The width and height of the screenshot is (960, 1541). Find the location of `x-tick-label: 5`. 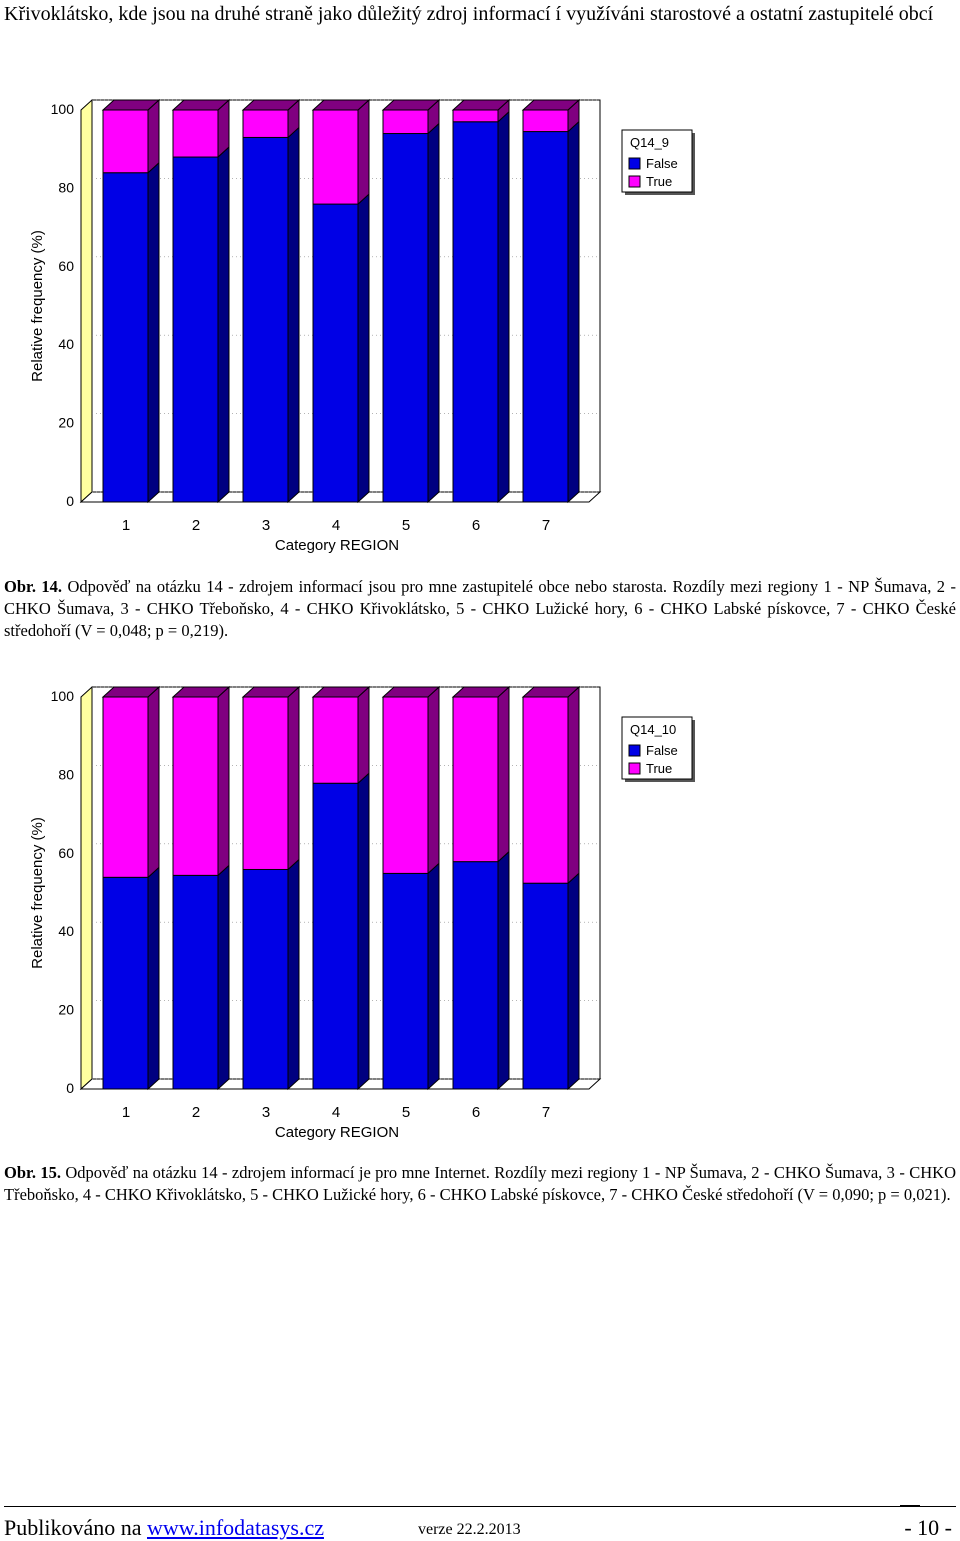

x-tick-label: 5 is located at coordinates (406, 525).